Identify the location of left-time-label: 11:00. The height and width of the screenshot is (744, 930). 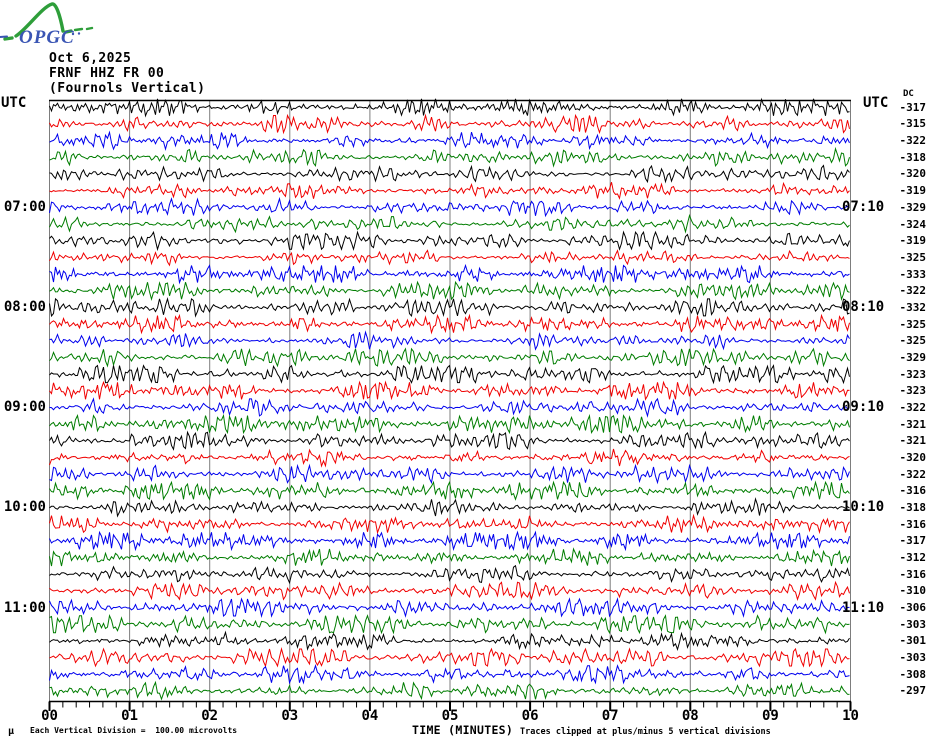
(24, 607).